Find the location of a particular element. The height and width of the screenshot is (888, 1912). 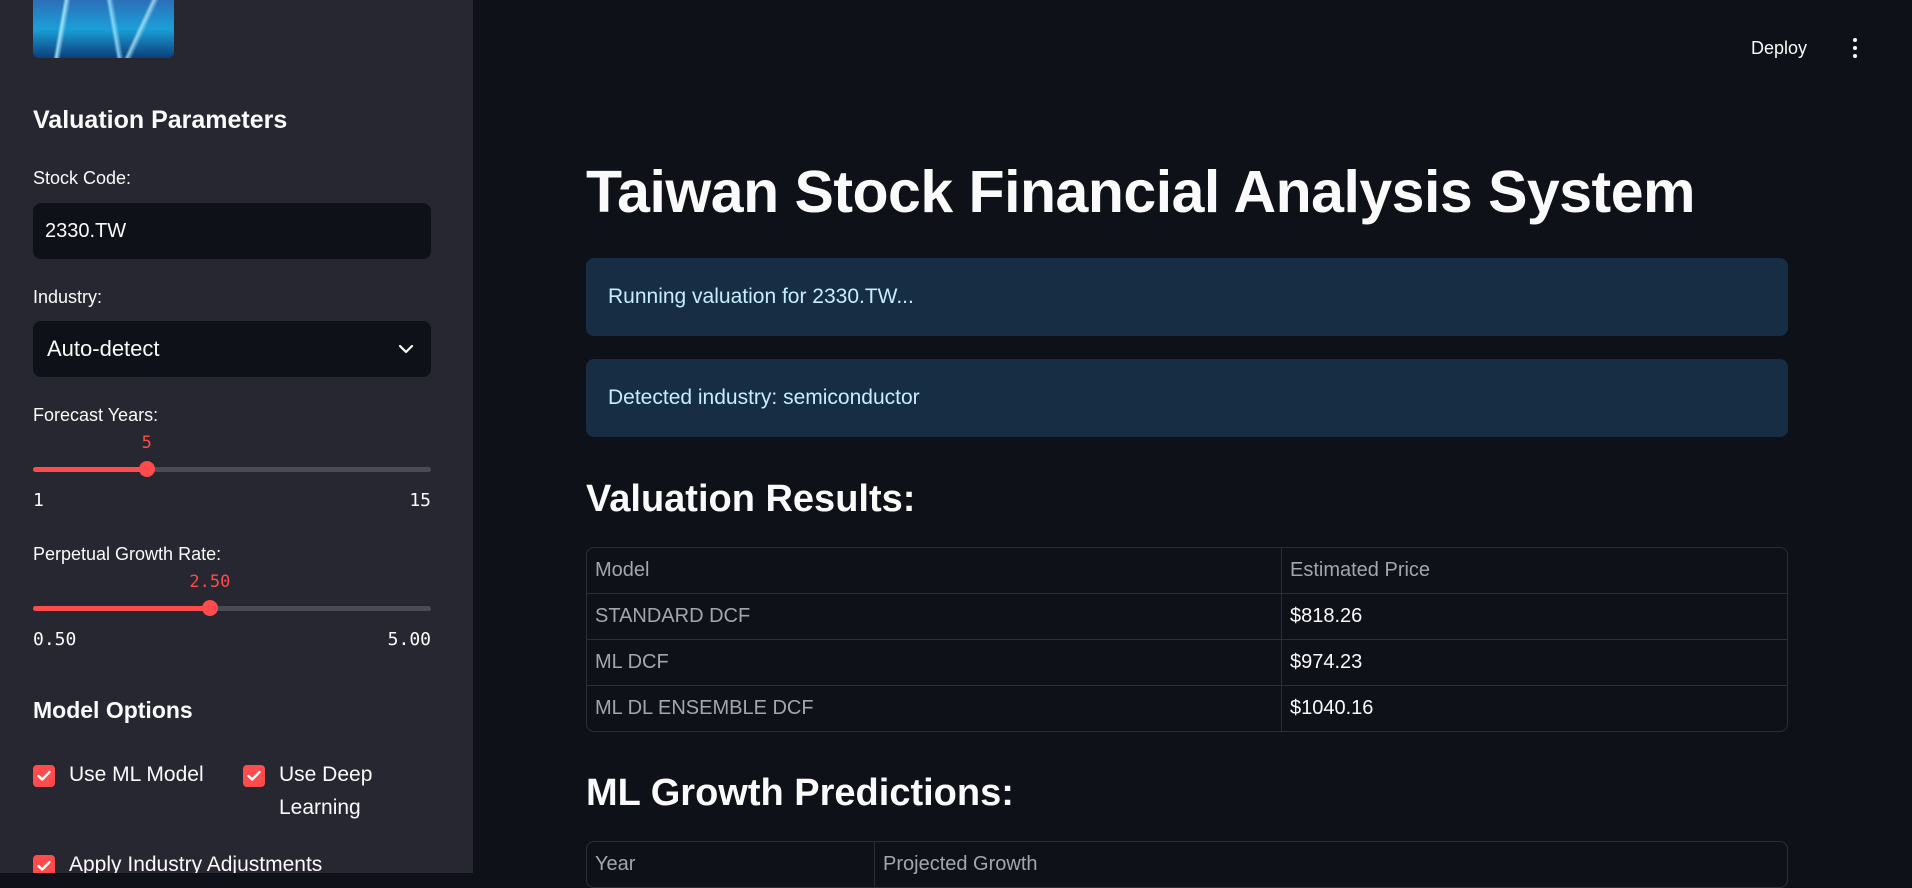

industry-label: Industry: is located at coordinates (68, 297).